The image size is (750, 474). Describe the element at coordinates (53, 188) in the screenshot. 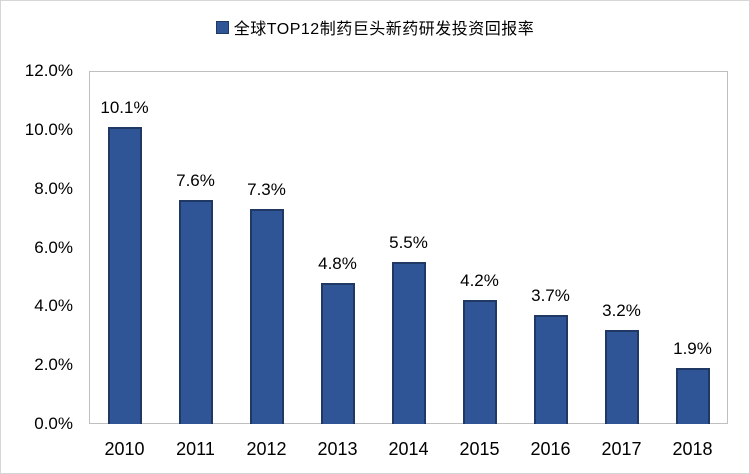

I see `y-tick-label: 8.0%` at that location.